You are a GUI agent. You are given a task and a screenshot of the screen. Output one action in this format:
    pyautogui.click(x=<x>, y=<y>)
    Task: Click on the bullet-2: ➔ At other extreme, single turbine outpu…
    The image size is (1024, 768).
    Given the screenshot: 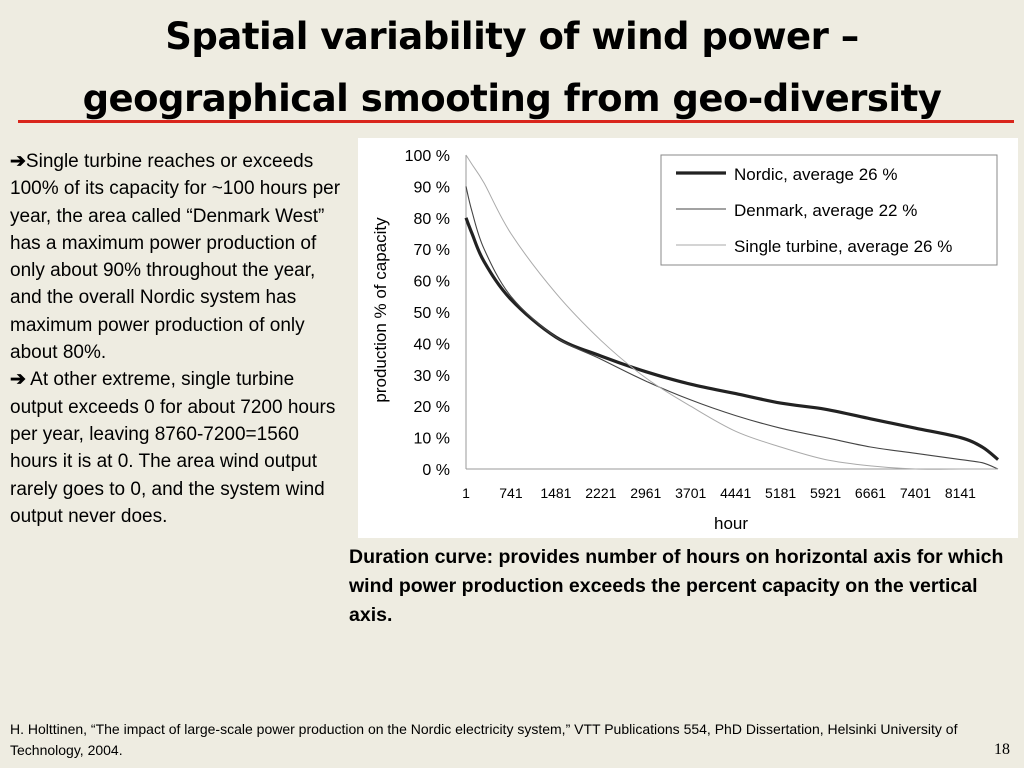 What is the action you would take?
    pyautogui.click(x=179, y=448)
    